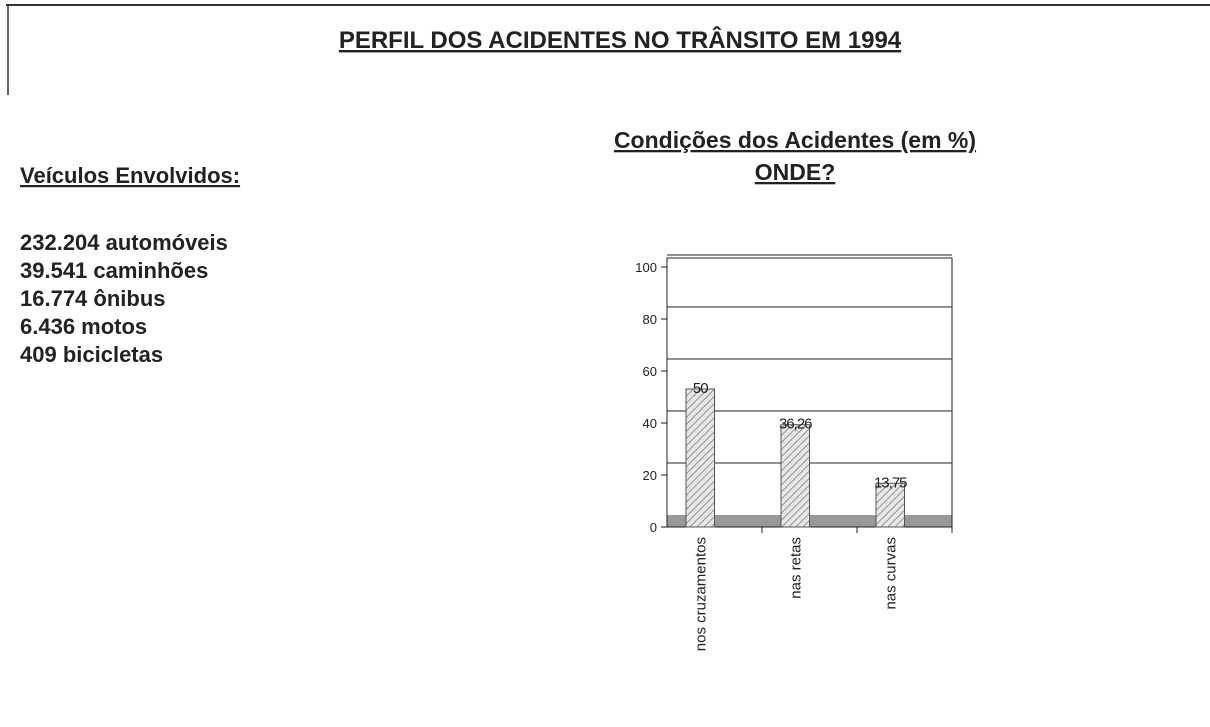 This screenshot has width=1210, height=727. Describe the element at coordinates (650, 319) in the screenshot. I see `y-tick-label: 80` at that location.